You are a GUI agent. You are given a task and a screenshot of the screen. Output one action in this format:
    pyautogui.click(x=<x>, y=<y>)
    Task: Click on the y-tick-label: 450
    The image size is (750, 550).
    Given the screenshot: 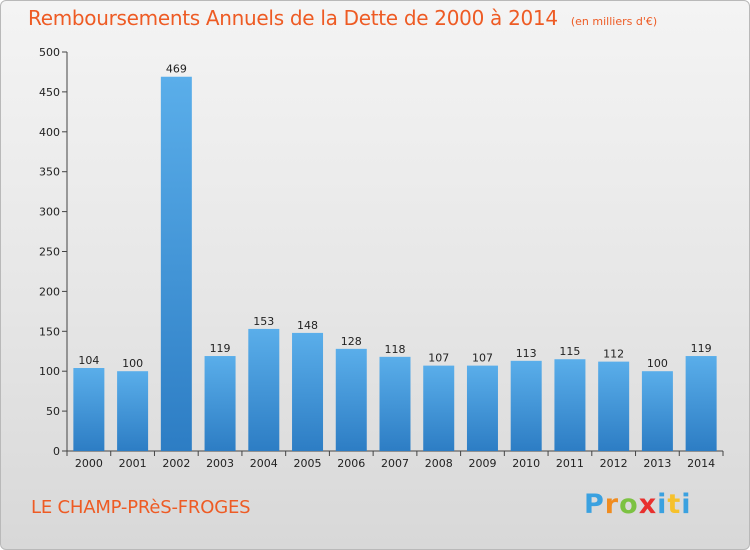 What is the action you would take?
    pyautogui.click(x=49, y=92)
    